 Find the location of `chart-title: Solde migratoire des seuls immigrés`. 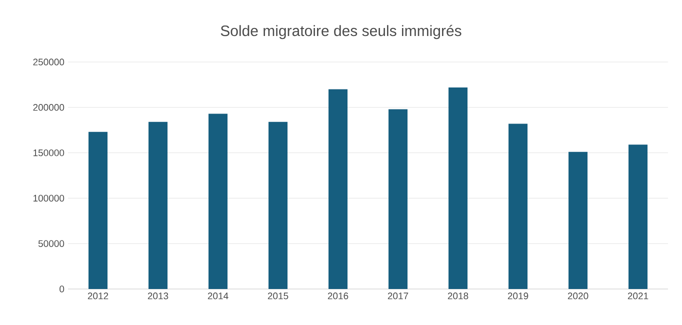

chart-title: Solde migratoire des seuls immigrés is located at coordinates (341, 32).